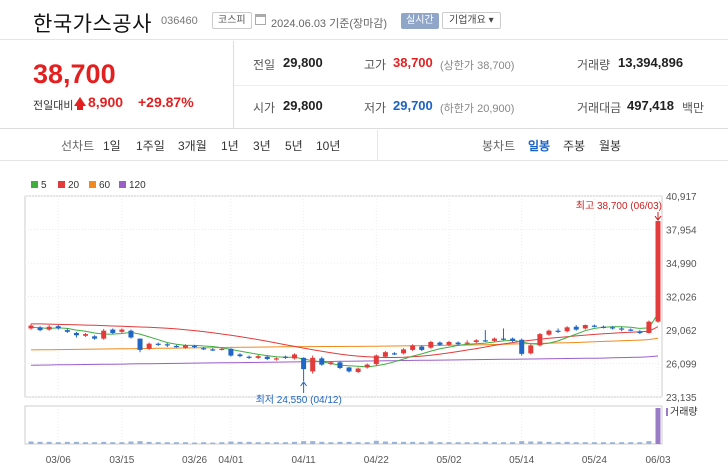 The width and height of the screenshot is (728, 469). I want to click on stock-code: 036460, so click(179, 21).